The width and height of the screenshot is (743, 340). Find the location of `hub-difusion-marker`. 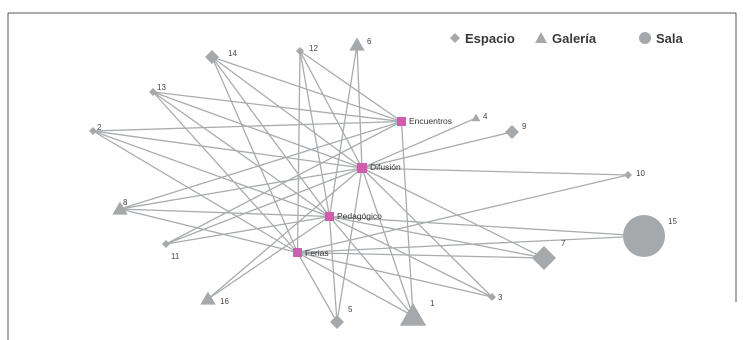

hub-difusion-marker is located at coordinates (362, 168).